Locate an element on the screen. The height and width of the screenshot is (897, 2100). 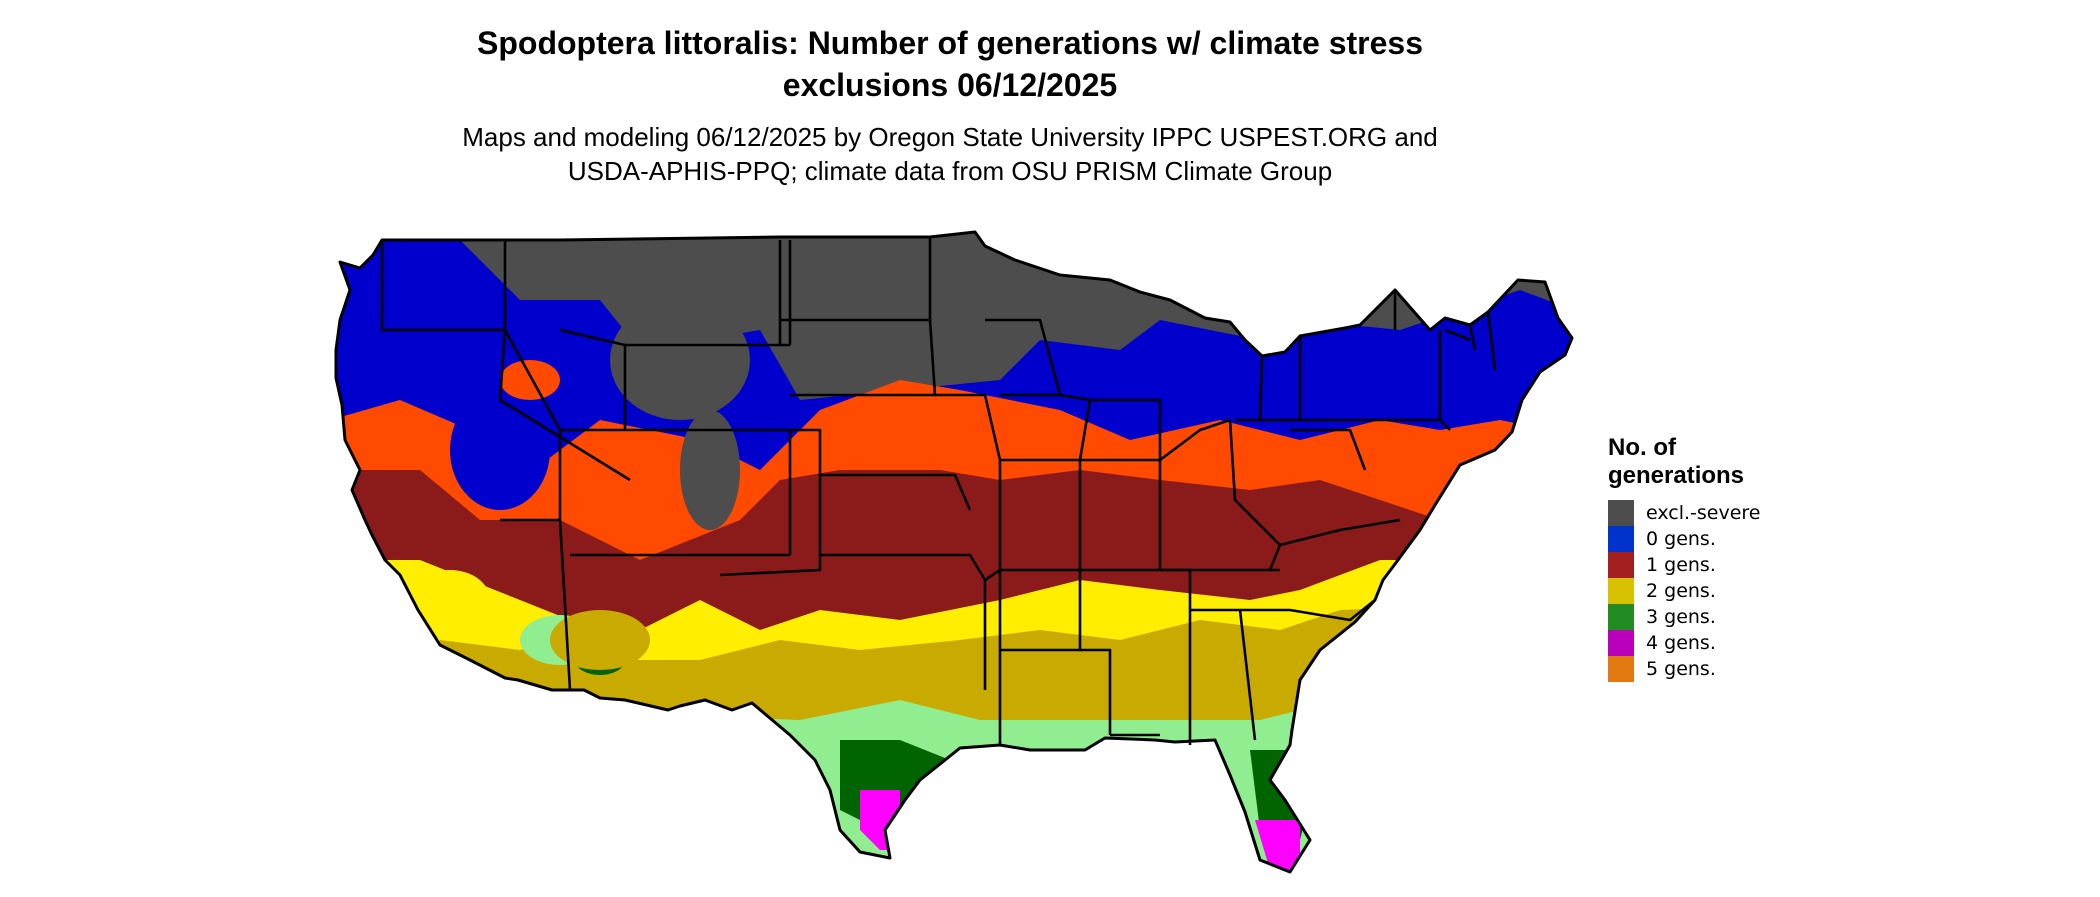
legend-label: 0 gens. is located at coordinates (1681, 539).